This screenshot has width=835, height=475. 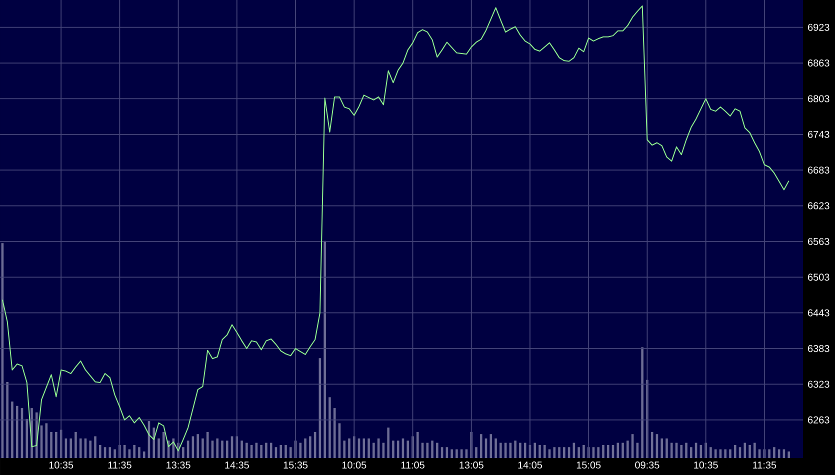 I want to click on y-tick-label: 6623, so click(x=819, y=206).